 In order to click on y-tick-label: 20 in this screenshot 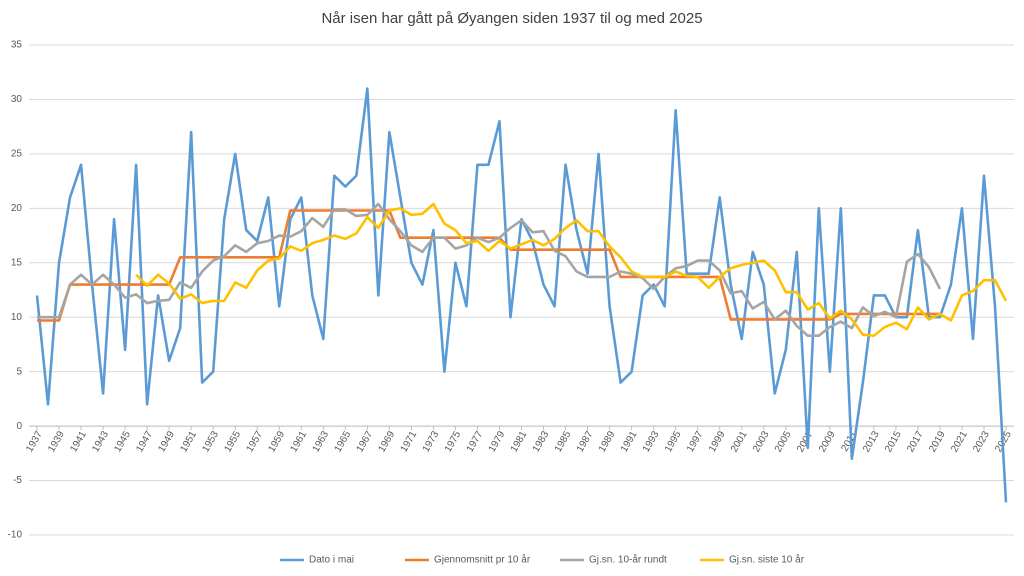, I will do `click(17, 208)`.